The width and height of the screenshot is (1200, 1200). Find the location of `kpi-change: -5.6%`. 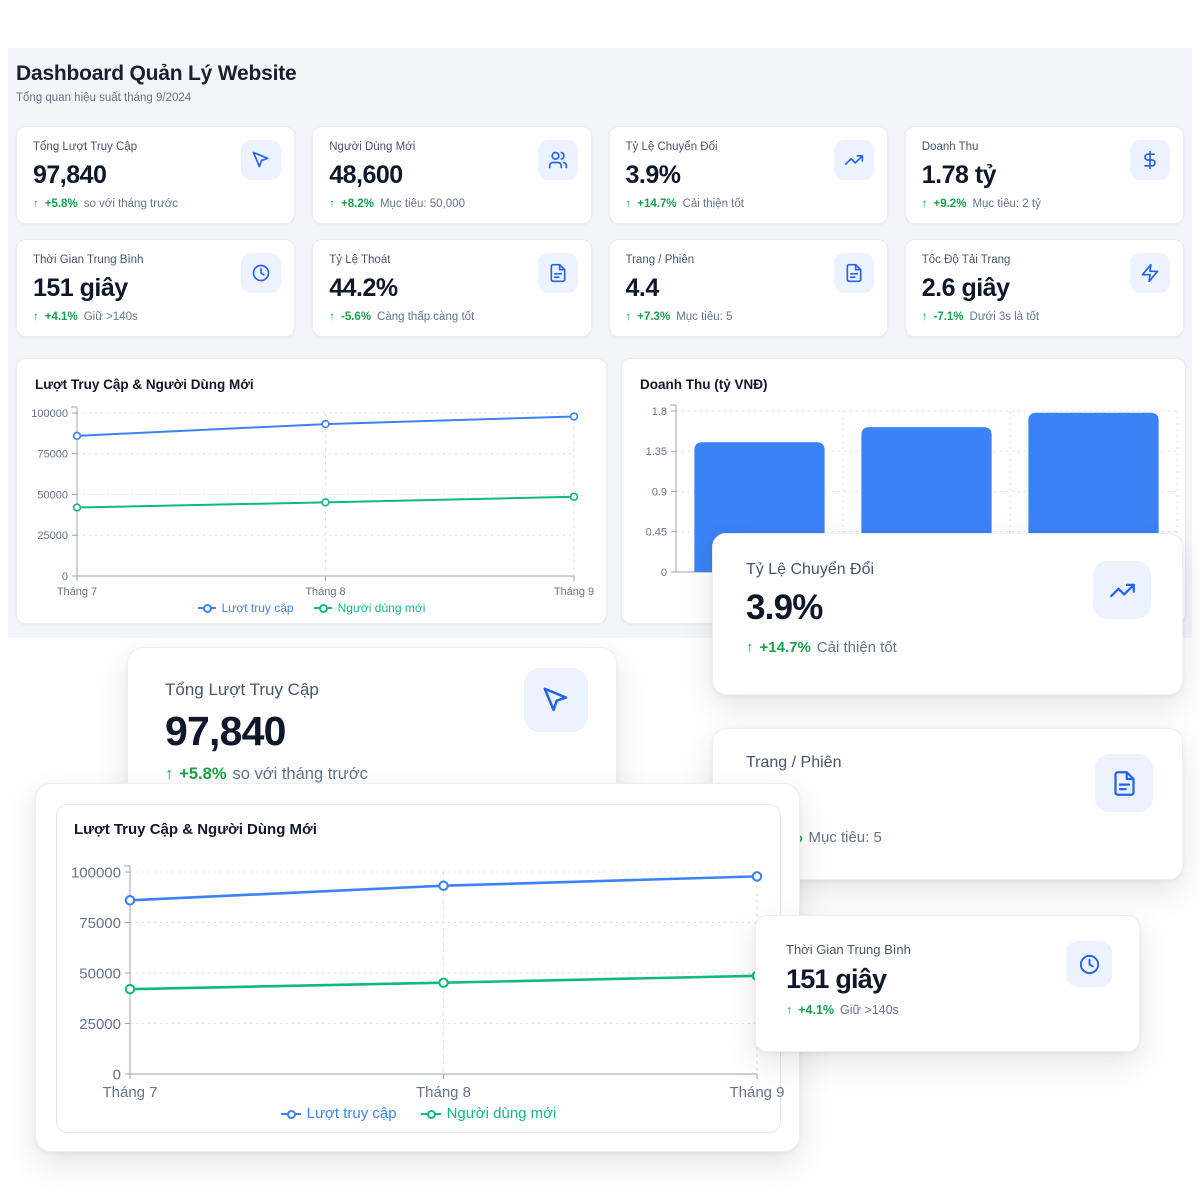

kpi-change: -5.6% is located at coordinates (356, 317).